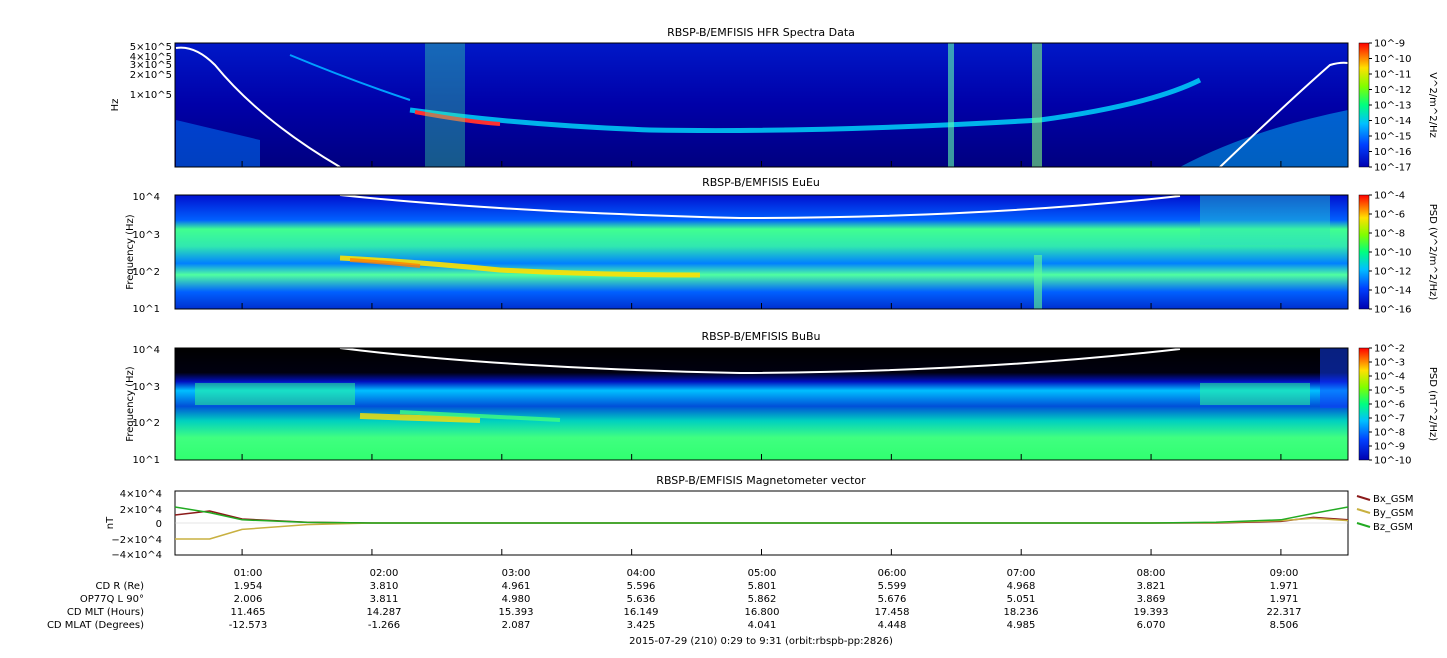 The height and width of the screenshot is (658, 1447). Describe the element at coordinates (1363, 498) in the screenshot. I see `legend-swatch-bx` at that location.